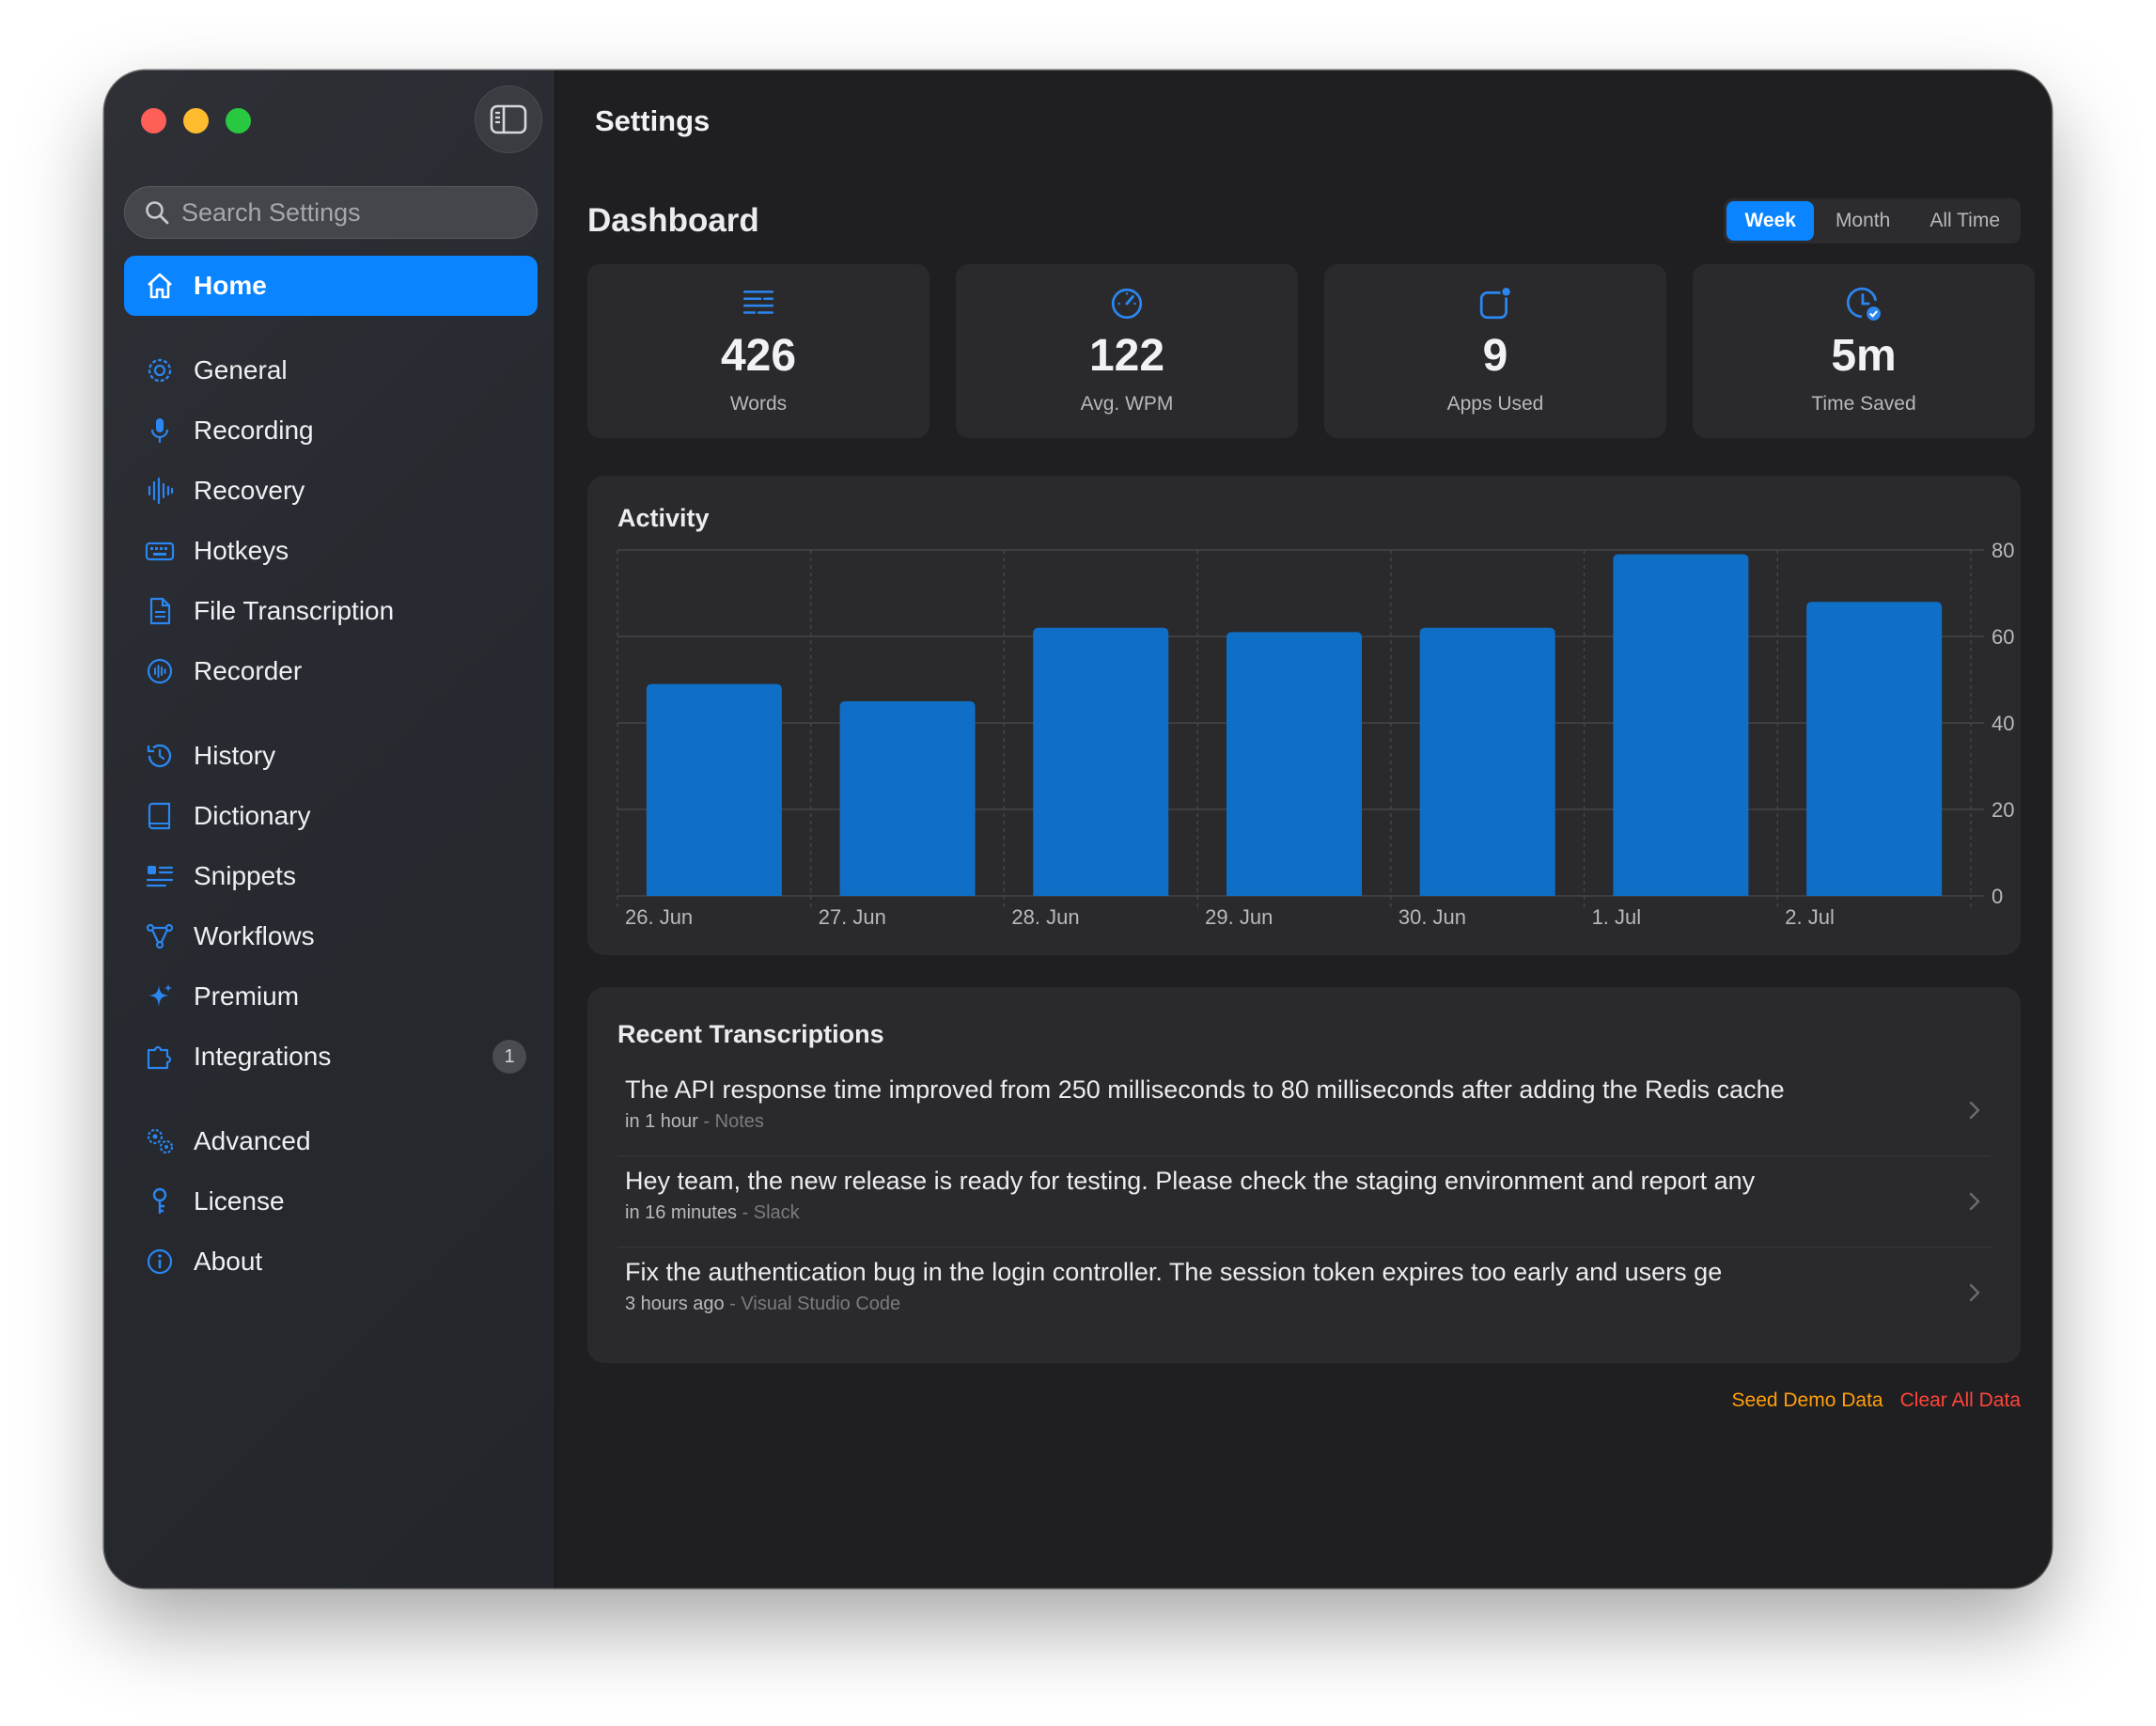 Image resolution: width=2156 pixels, height=1726 pixels. Describe the element at coordinates (1960, 1400) in the screenshot. I see `clear-all-data-link: Clear All Data` at that location.